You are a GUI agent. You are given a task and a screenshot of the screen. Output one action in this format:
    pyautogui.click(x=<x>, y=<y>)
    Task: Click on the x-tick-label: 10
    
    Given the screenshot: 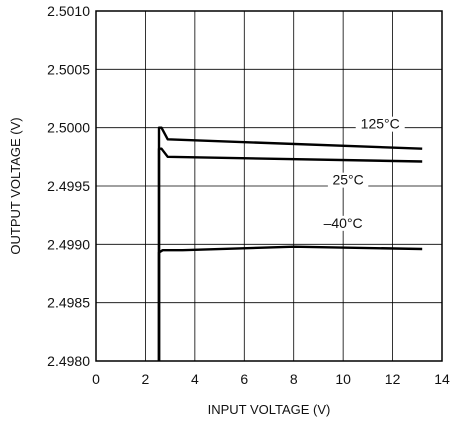 What is the action you would take?
    pyautogui.click(x=343, y=379)
    